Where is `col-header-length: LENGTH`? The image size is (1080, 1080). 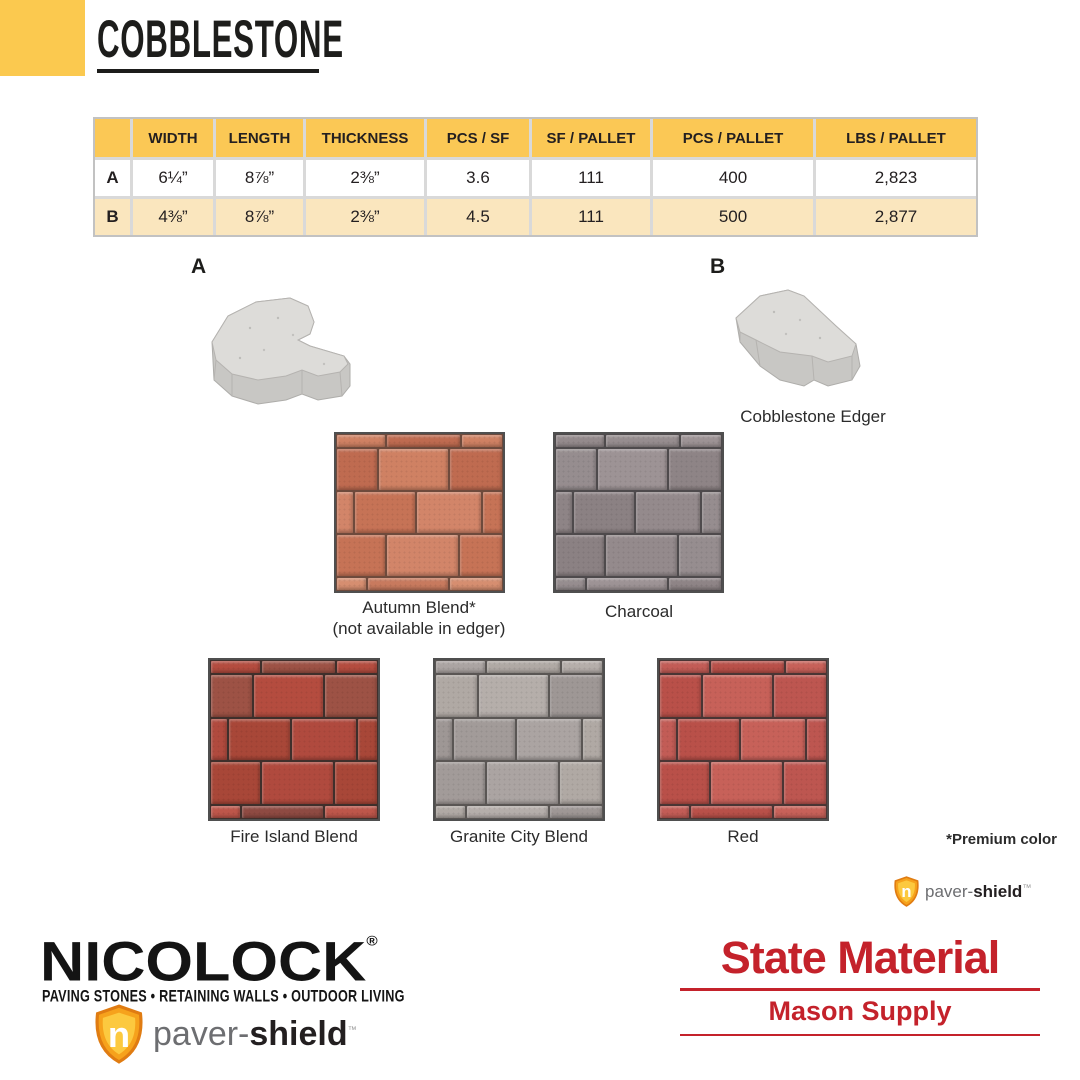
col-header-length: LENGTH is located at coordinates (259, 138).